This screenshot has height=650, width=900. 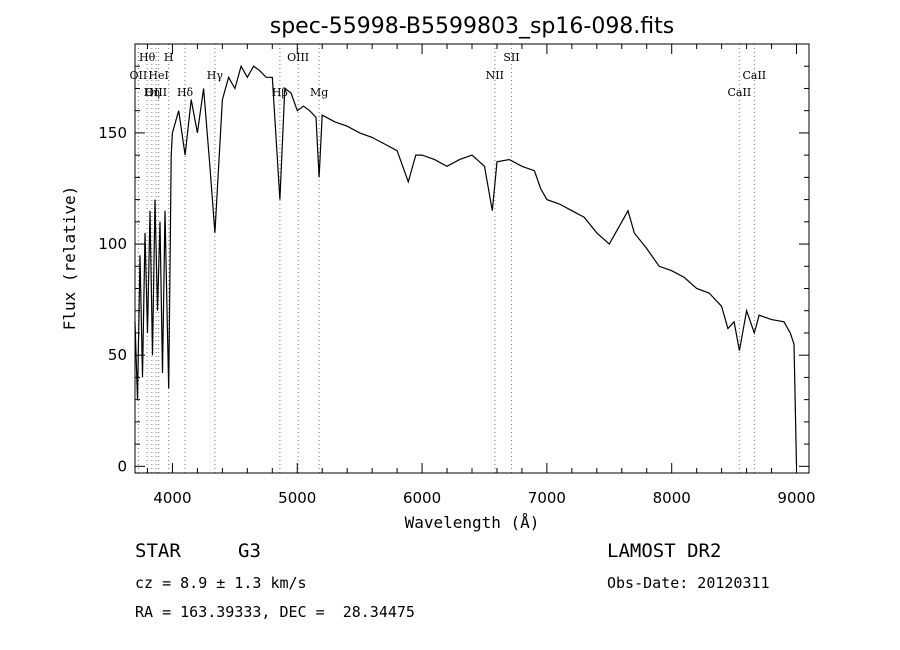 I want to click on marker-label: Hδ, so click(x=185, y=92).